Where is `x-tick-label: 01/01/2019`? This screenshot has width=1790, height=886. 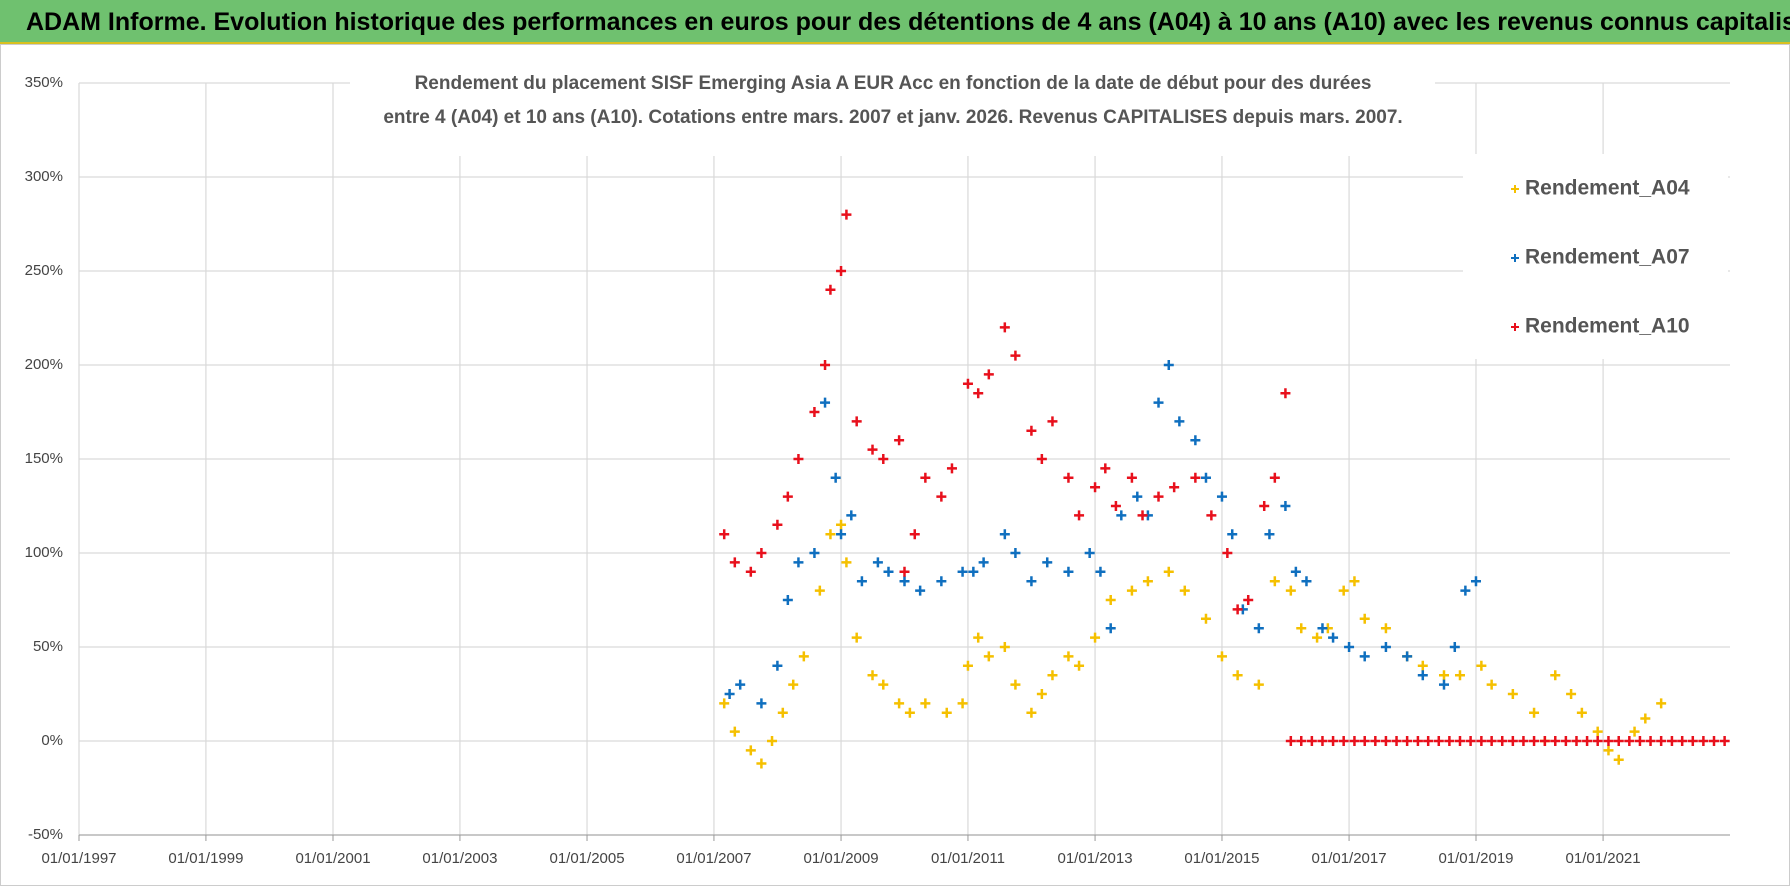 x-tick-label: 01/01/2019 is located at coordinates (1475, 858).